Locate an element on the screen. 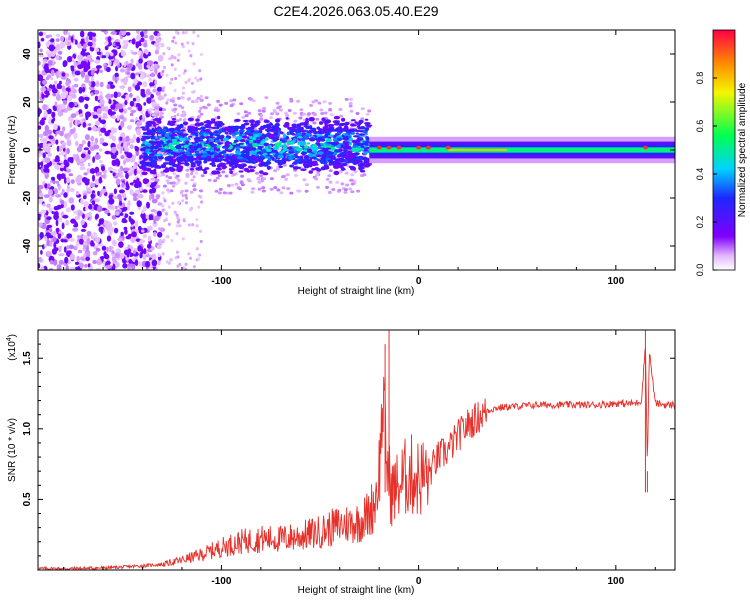 The width and height of the screenshot is (750, 600). colorbar-tick-label: 0.4 is located at coordinates (700, 174).